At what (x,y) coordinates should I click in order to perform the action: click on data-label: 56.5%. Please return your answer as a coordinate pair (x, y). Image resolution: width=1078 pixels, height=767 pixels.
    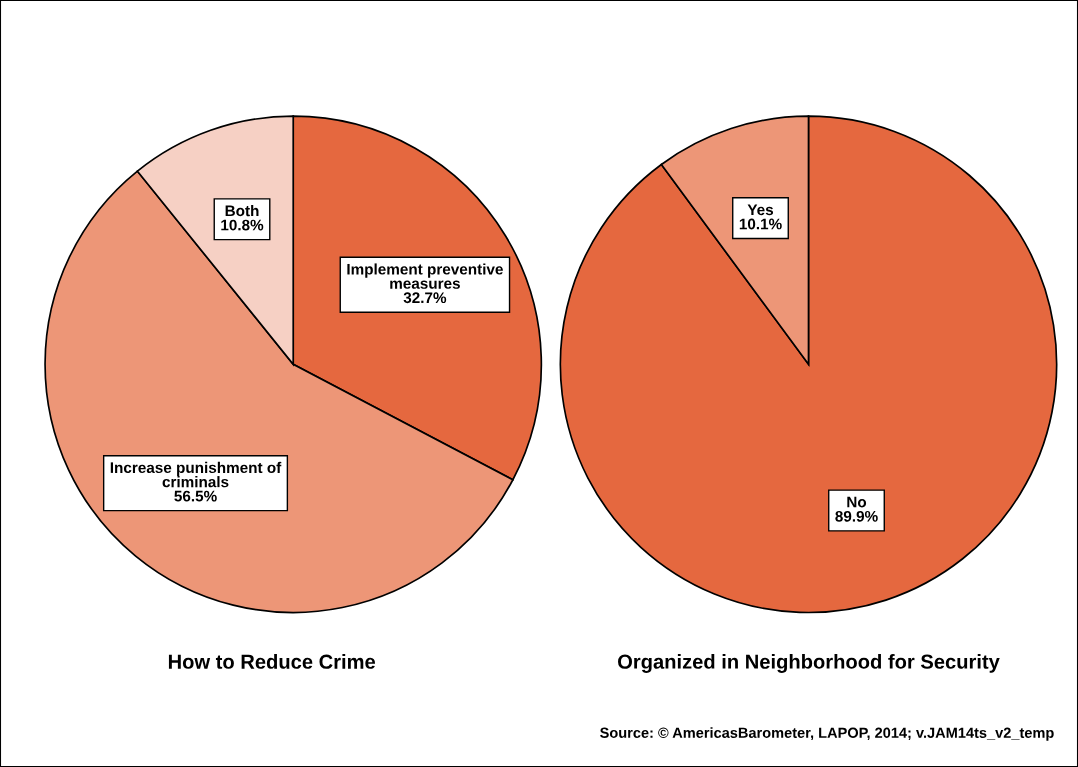
    Looking at the image, I should click on (195, 496).